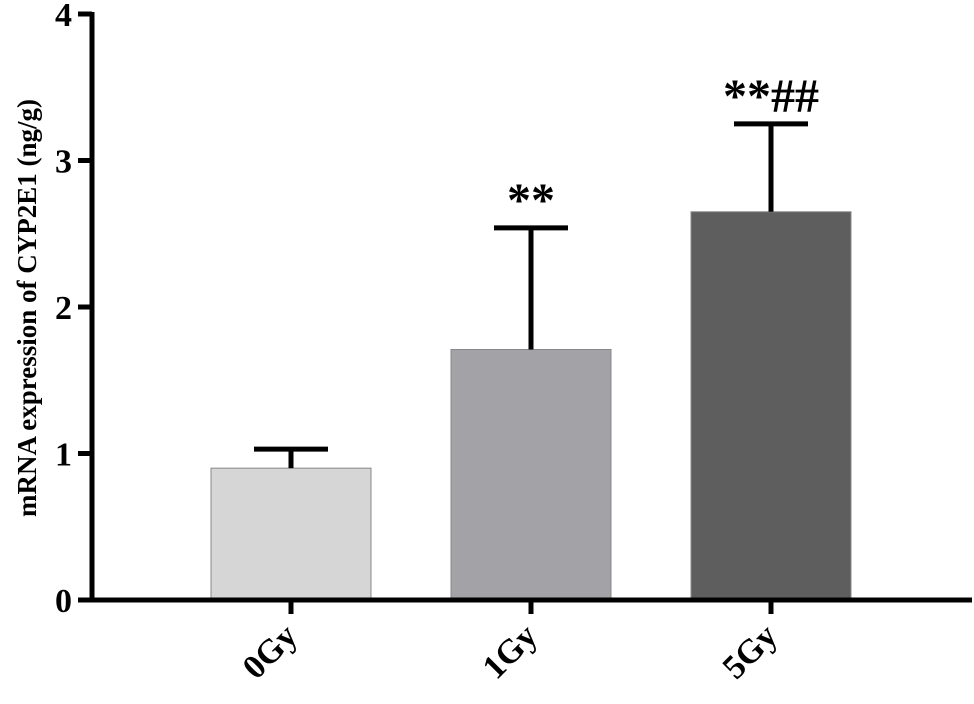 The width and height of the screenshot is (974, 704). Describe the element at coordinates (63, 162) in the screenshot. I see `y-tick-label-3: 3` at that location.